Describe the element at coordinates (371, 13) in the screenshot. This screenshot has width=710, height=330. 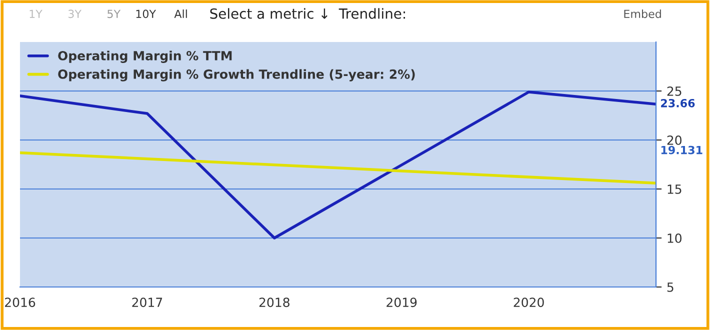
I see `text: Trendline:` at that location.